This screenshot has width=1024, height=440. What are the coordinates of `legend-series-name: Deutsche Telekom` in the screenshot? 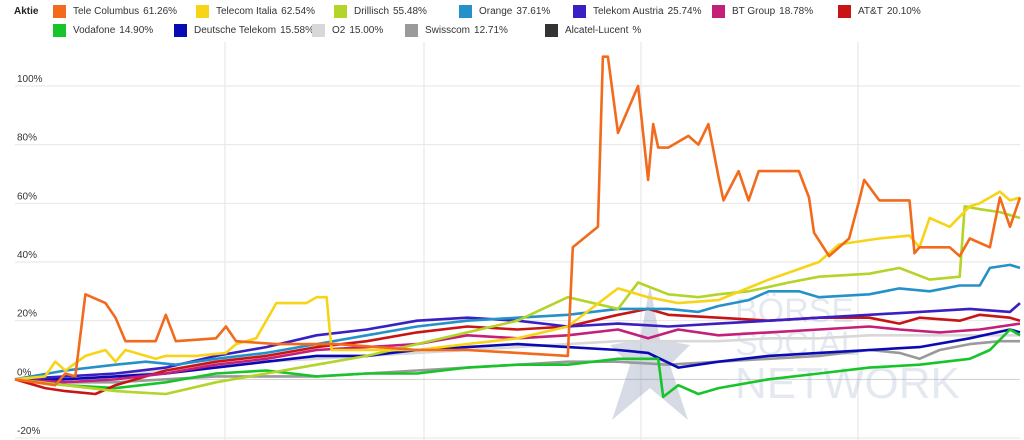 It's located at (235, 30).